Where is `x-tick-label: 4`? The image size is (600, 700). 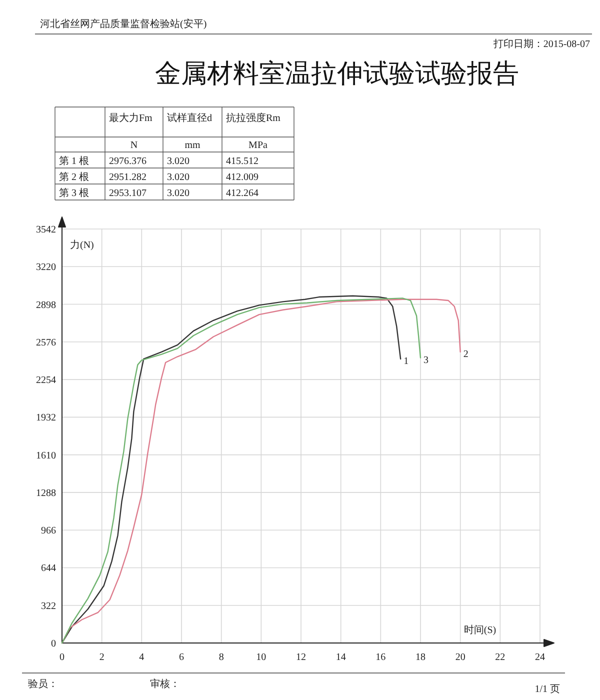
x-tick-label: 4 is located at coordinates (141, 657).